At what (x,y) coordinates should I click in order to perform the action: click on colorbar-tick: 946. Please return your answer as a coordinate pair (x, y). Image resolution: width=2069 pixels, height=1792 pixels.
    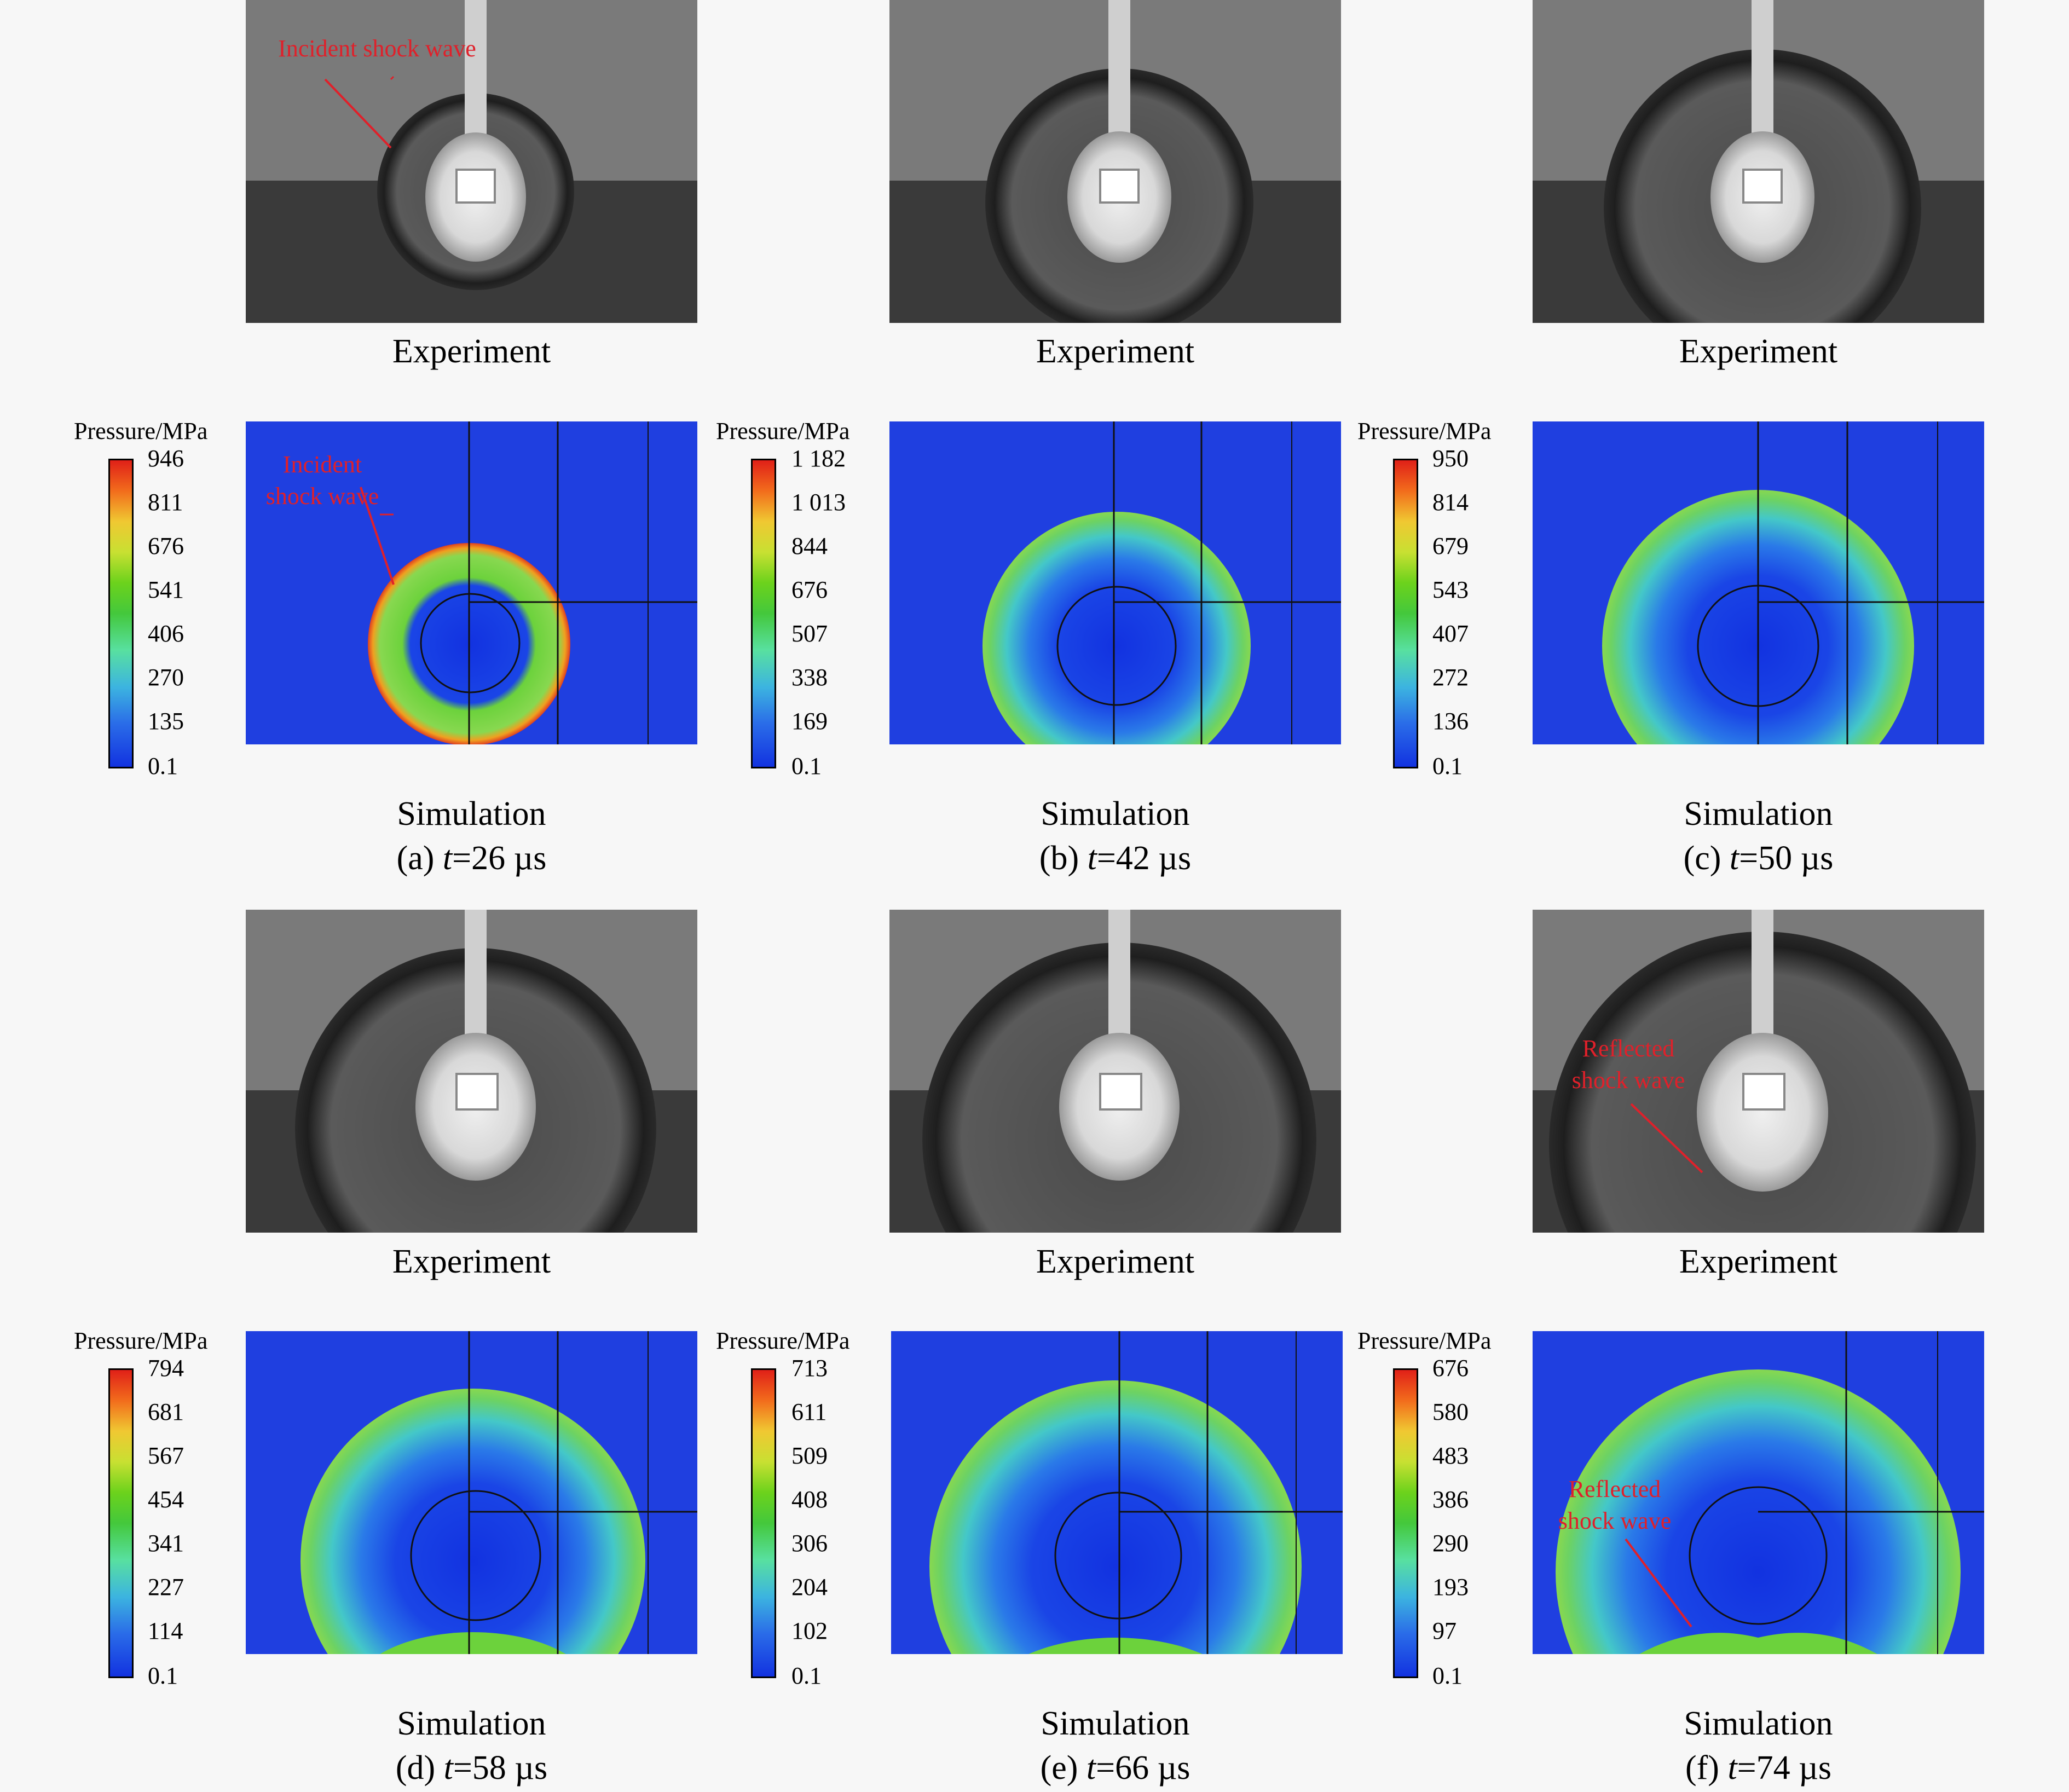
    Looking at the image, I should click on (166, 458).